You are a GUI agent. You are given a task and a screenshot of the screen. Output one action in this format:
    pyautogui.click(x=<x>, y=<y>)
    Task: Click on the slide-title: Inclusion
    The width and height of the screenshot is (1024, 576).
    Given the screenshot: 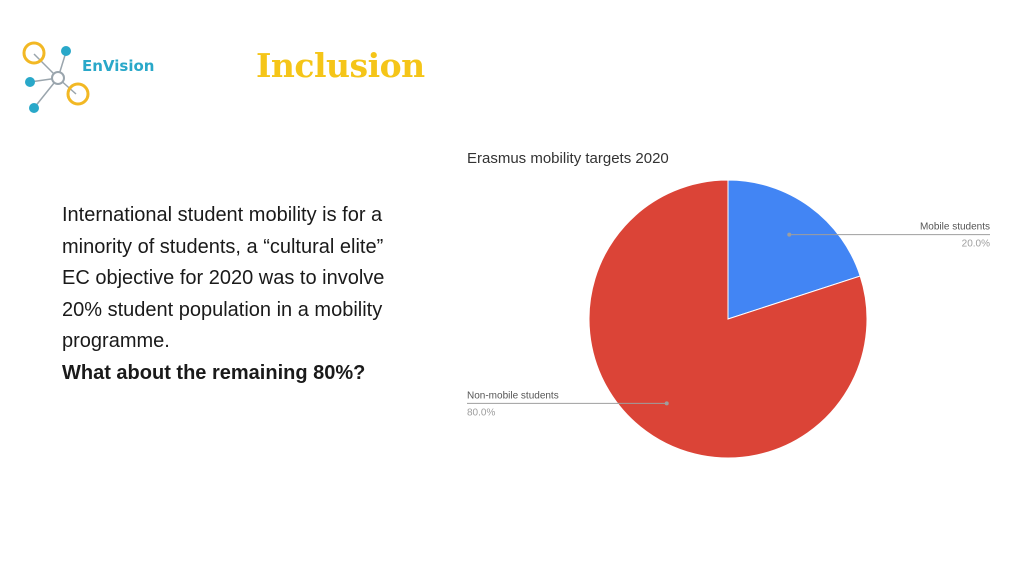 What is the action you would take?
    pyautogui.click(x=340, y=65)
    